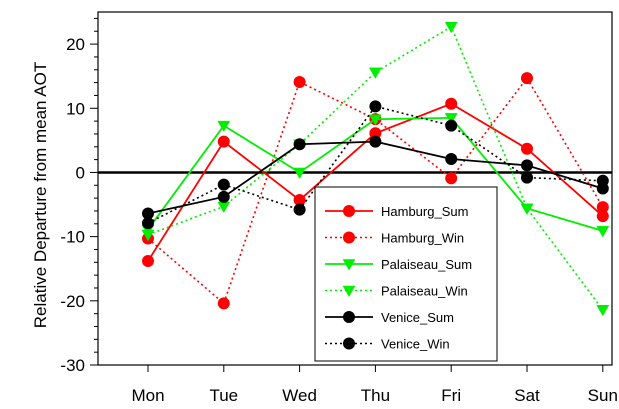 This screenshot has height=409, width=619. I want to click on y-axis-label: Relative Departure from mean AOT, so click(40, 195).